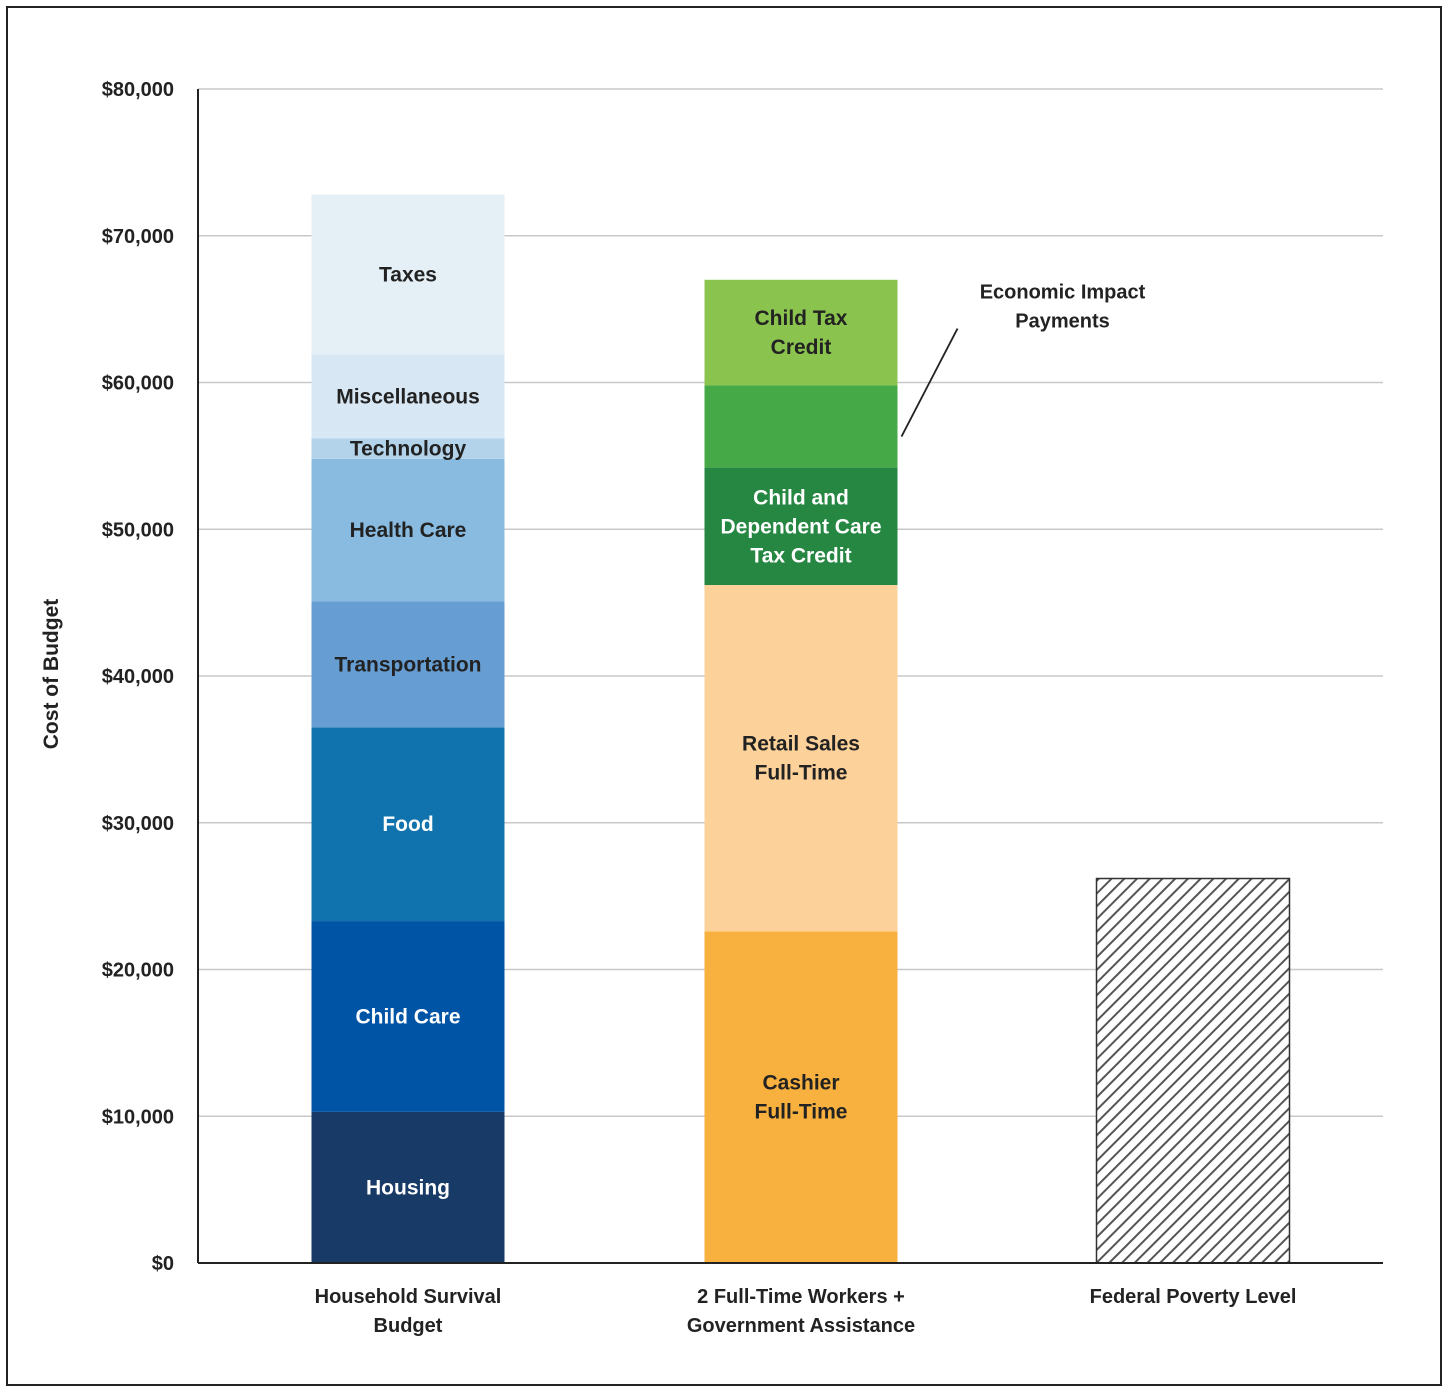 Image resolution: width=1450 pixels, height=1393 pixels. I want to click on segment-transportation, so click(408, 664).